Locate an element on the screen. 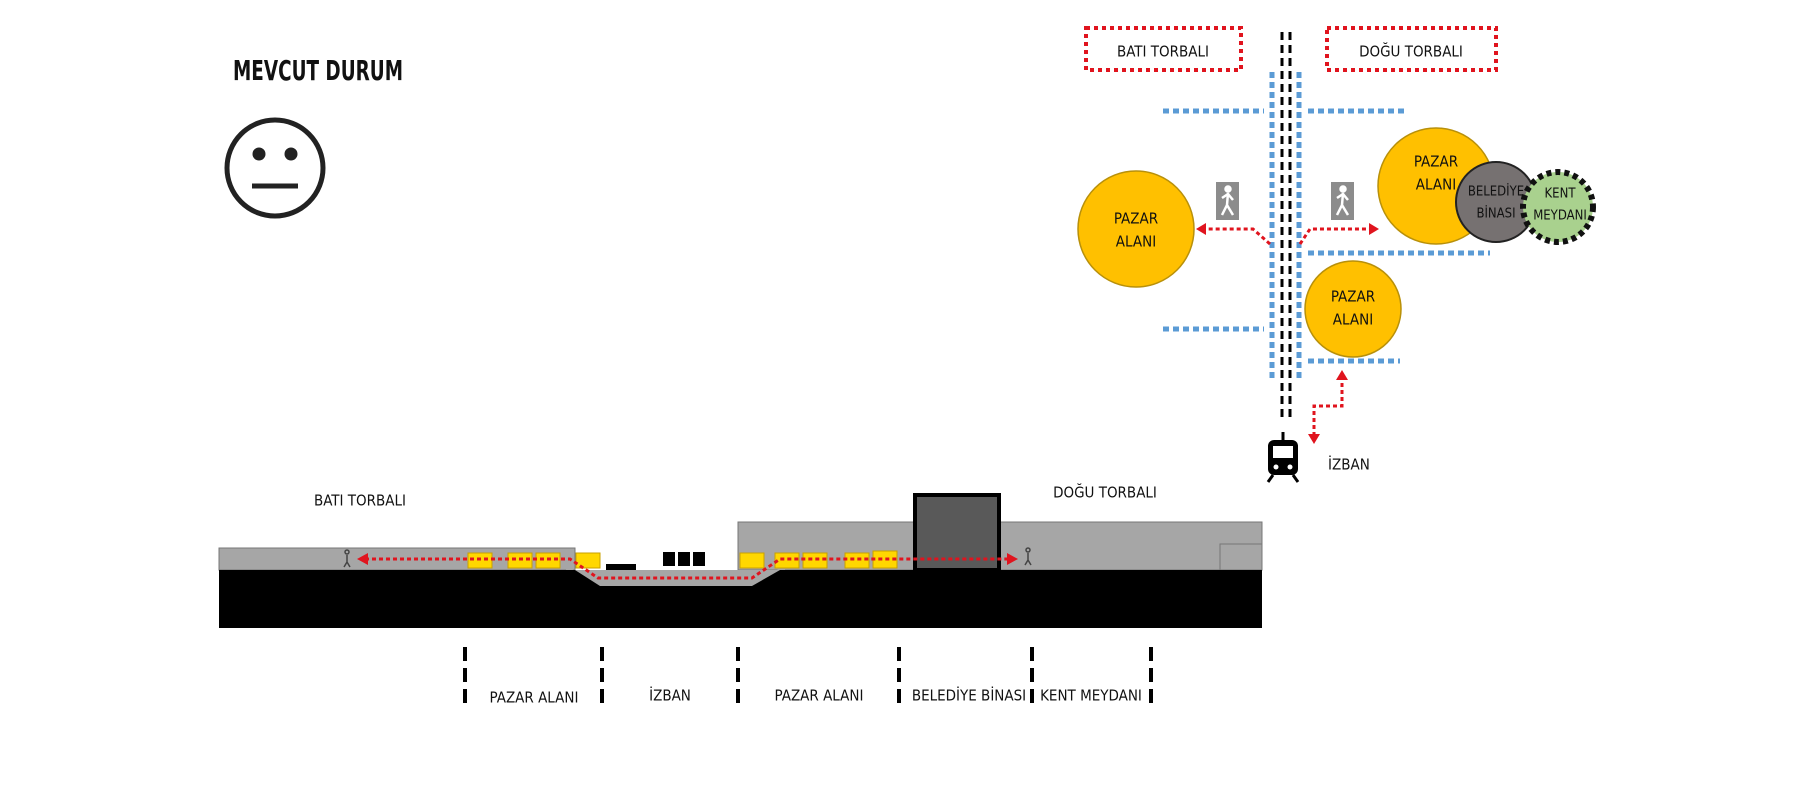  section-west-label: BATI TORBALI is located at coordinates (360, 501).